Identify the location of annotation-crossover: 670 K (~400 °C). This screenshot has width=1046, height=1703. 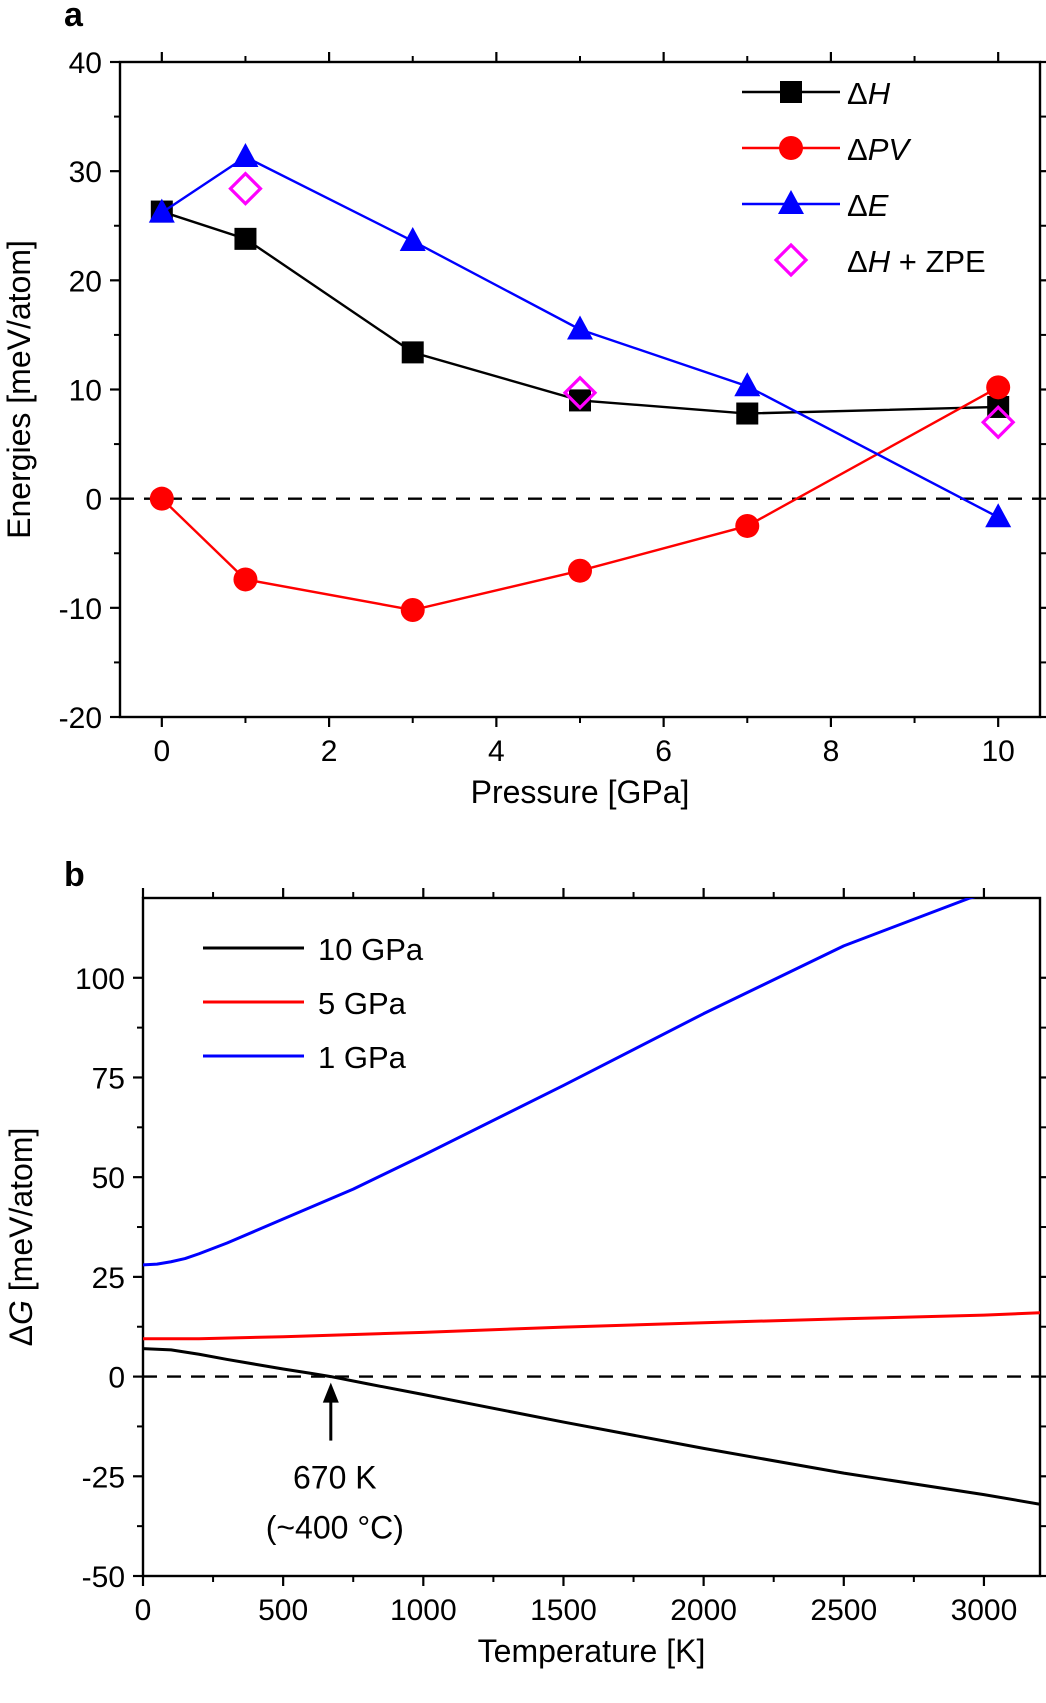
(335, 1464).